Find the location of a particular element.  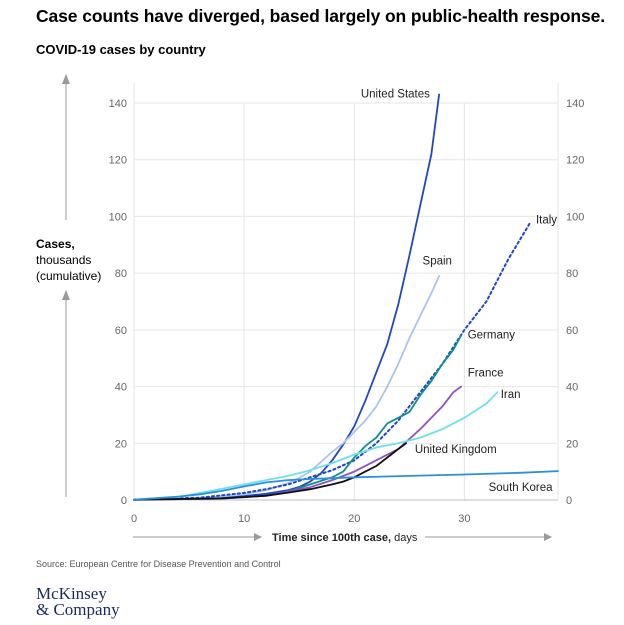

y-tick-left-140: 140 is located at coordinates (118, 104).